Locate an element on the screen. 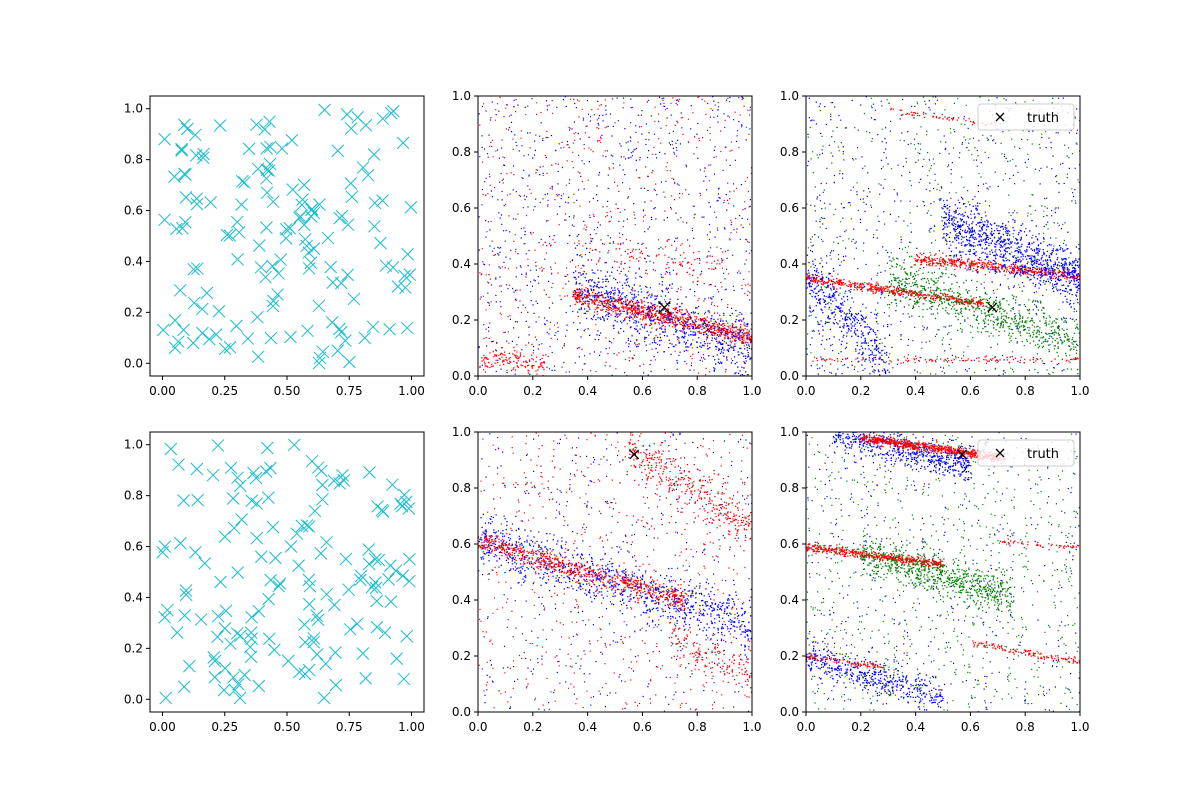 This screenshot has width=1200, height=800. y-tick-label: 0.6 is located at coordinates (461, 544).